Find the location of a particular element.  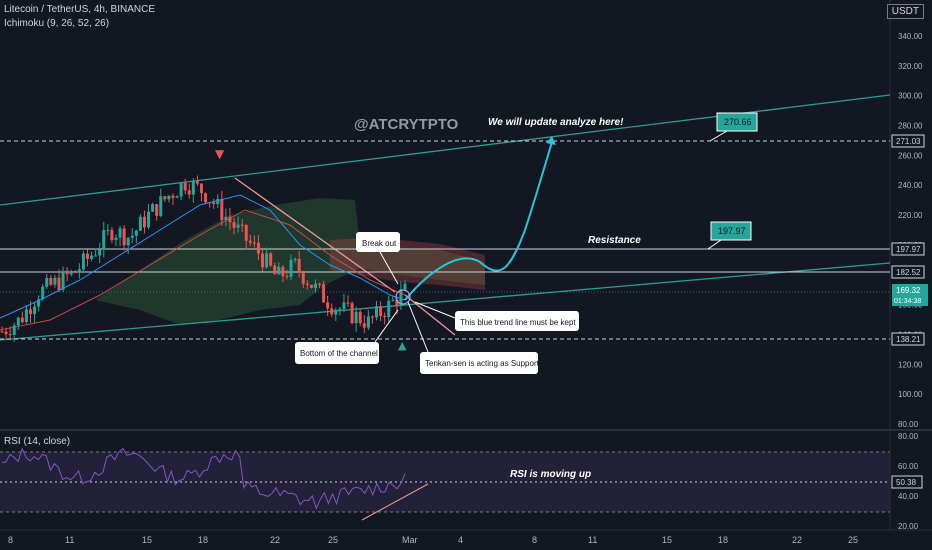

down-arrow-icon: ▼ is located at coordinates (220, 154).